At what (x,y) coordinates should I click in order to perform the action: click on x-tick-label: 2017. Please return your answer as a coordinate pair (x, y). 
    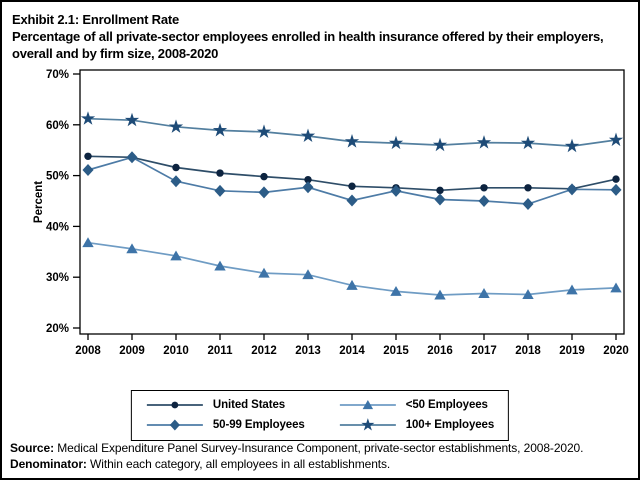
    Looking at the image, I should click on (484, 351).